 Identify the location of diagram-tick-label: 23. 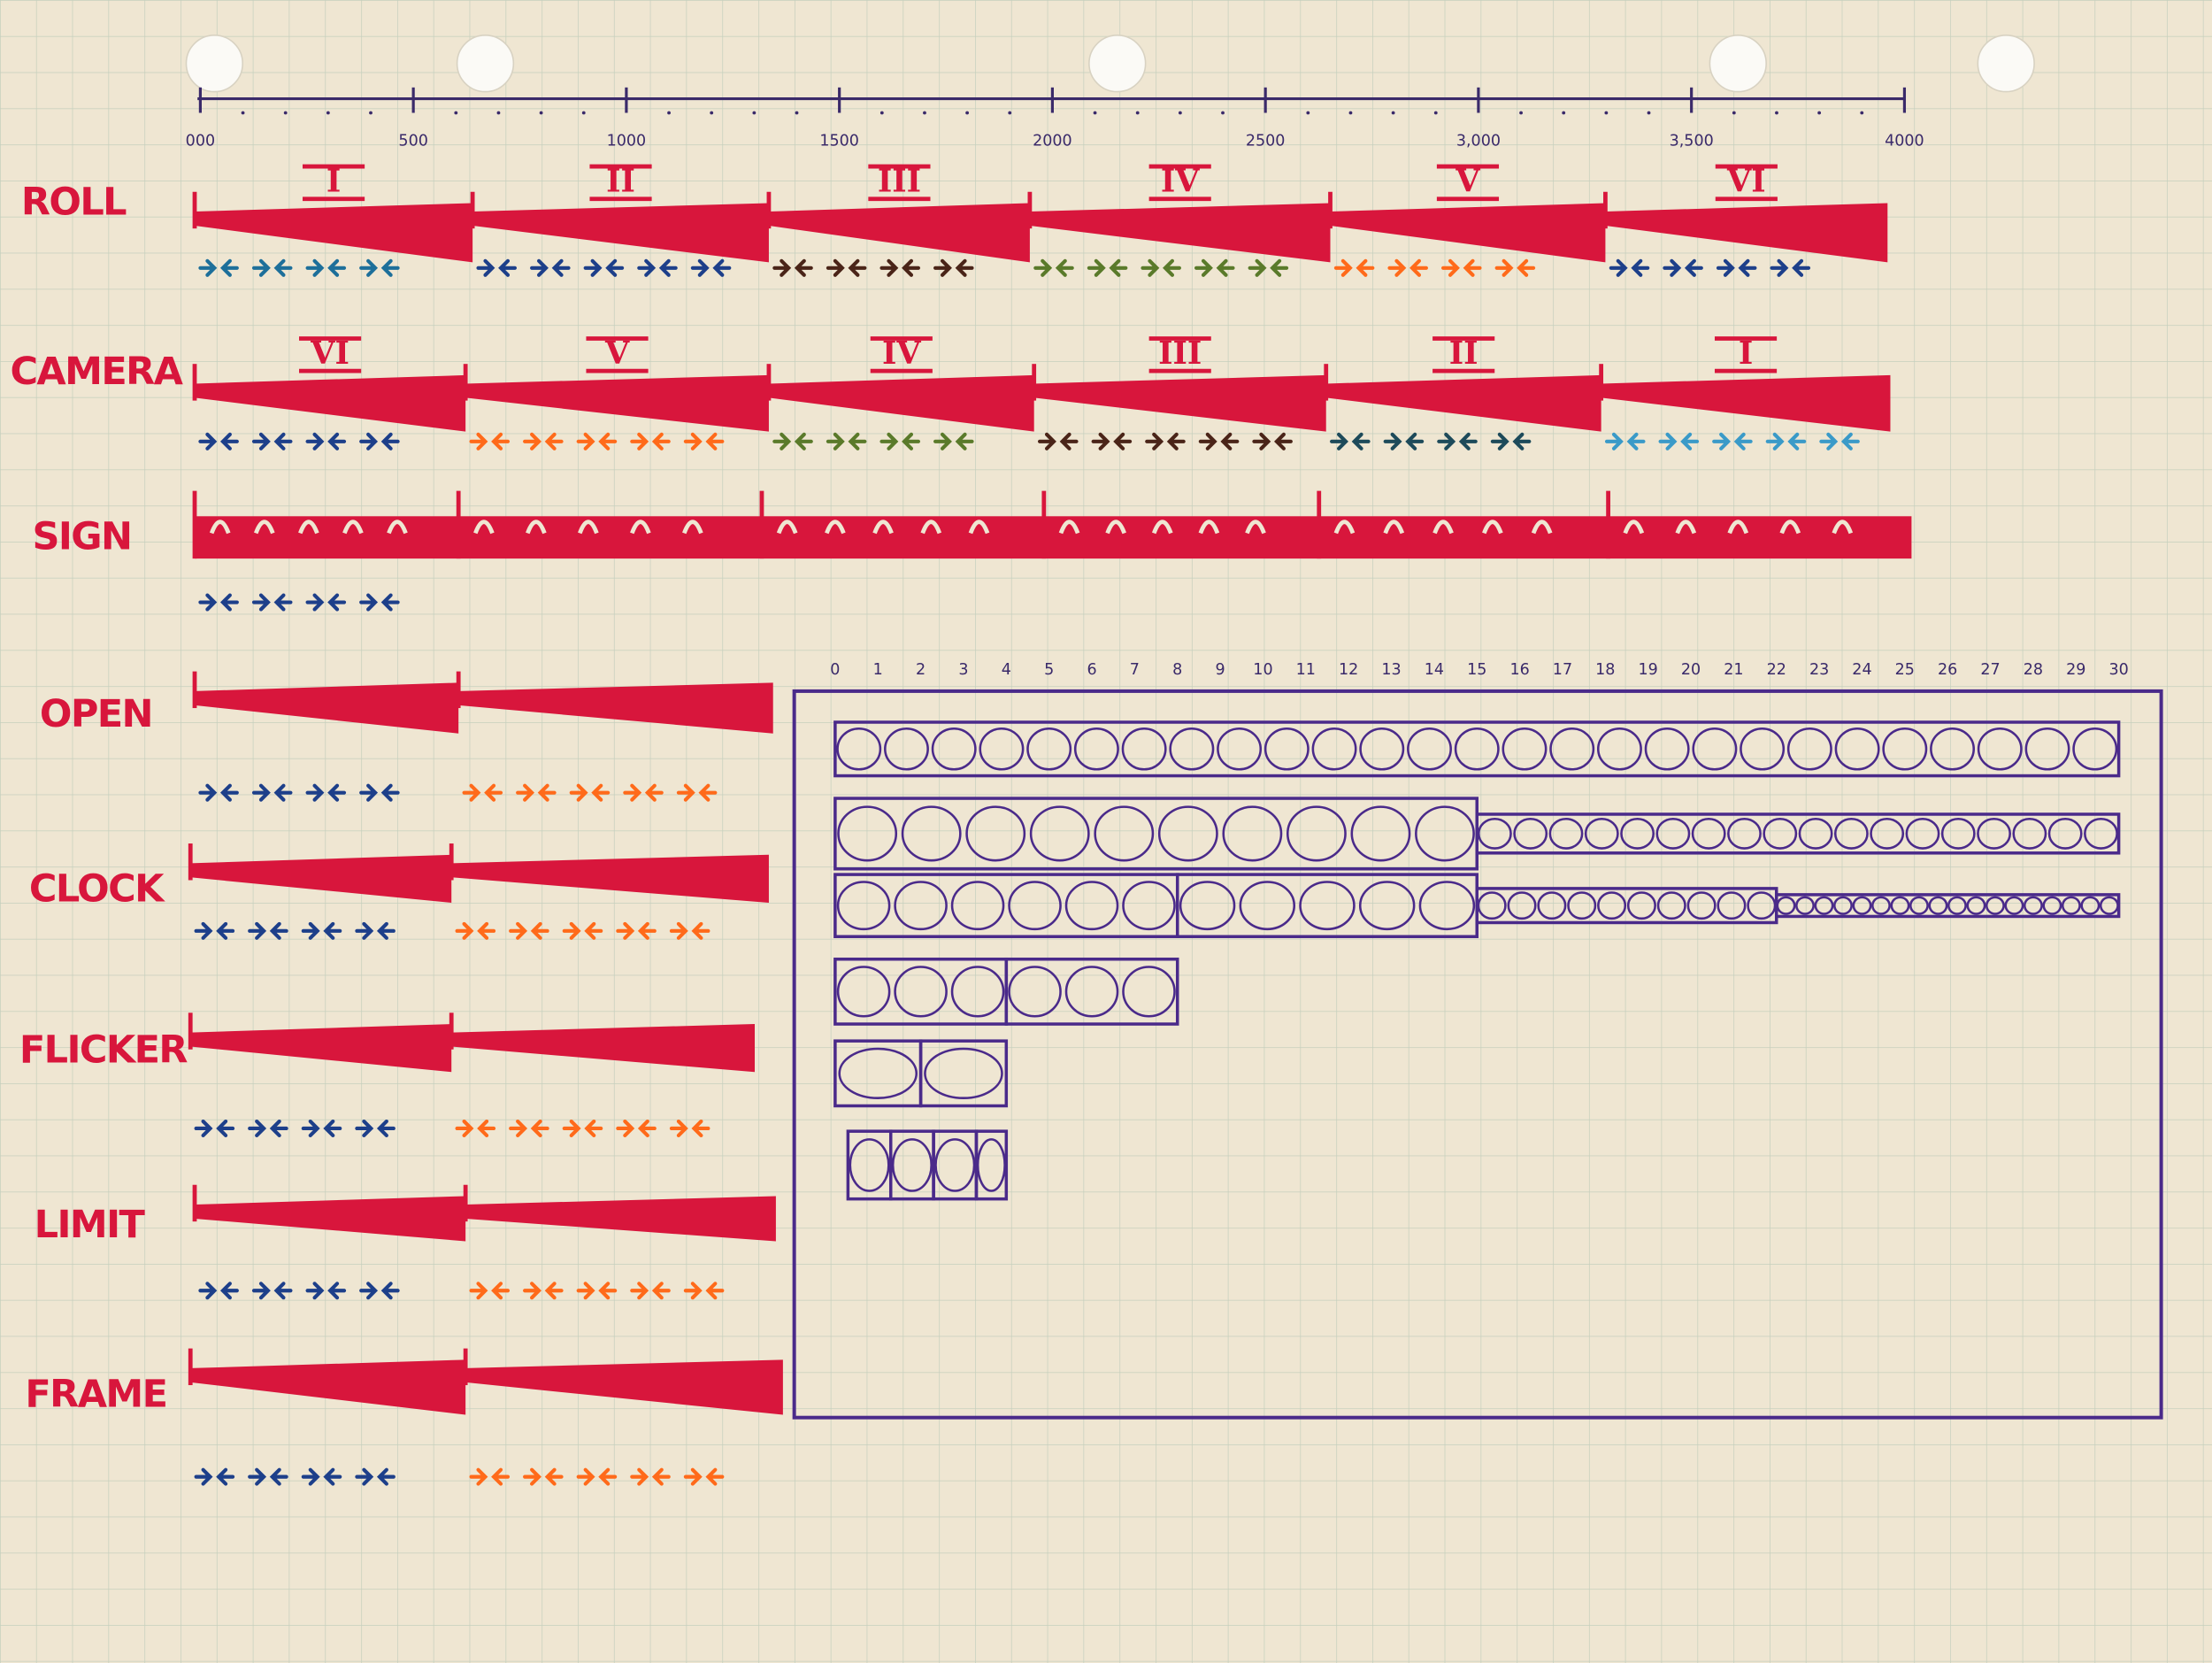
(1819, 670).